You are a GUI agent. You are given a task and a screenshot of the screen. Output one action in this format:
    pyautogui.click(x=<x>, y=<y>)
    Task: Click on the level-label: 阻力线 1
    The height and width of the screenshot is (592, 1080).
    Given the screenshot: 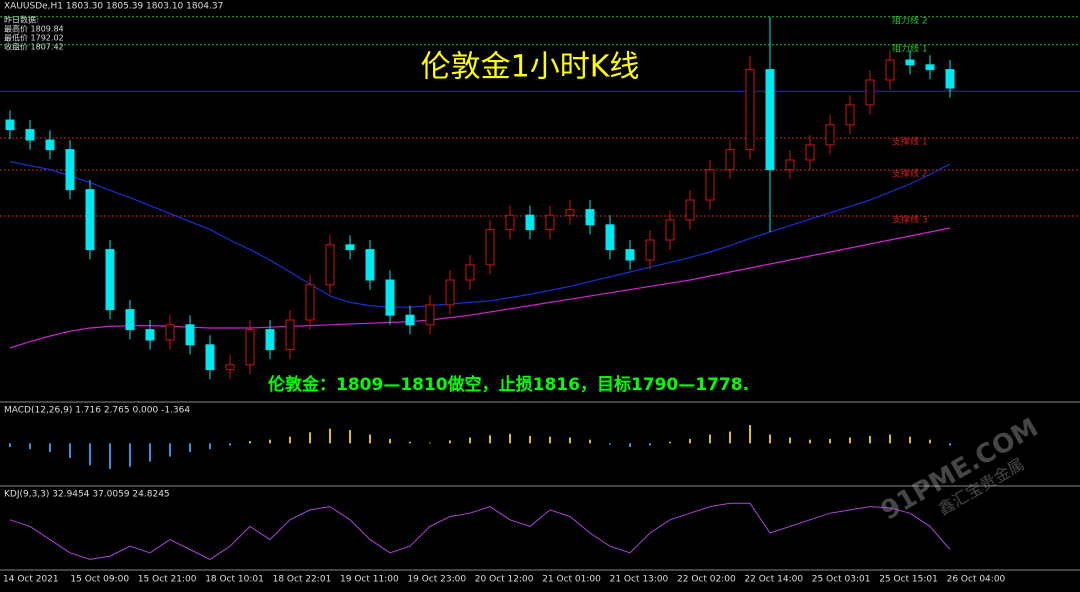 What is the action you would take?
    pyautogui.click(x=910, y=48)
    